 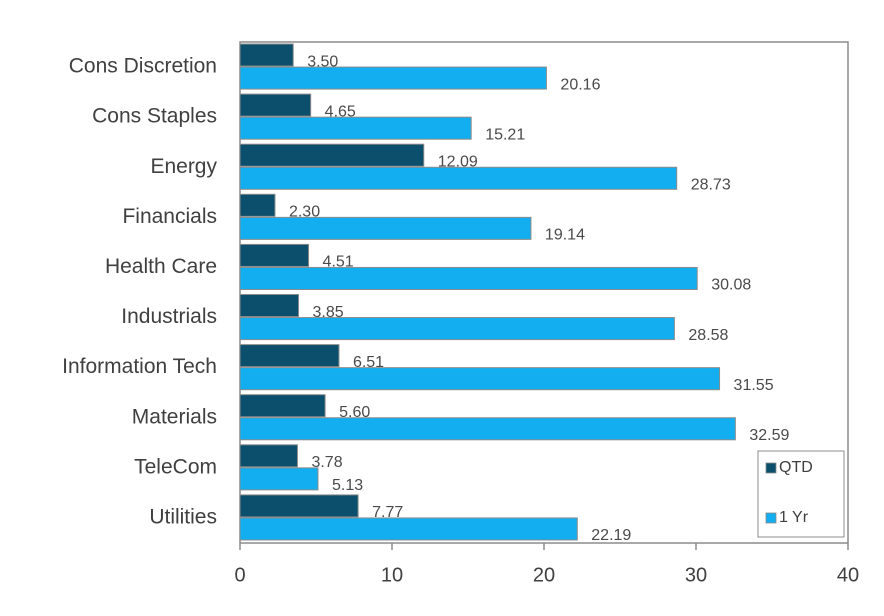 What do you see at coordinates (368, 362) in the screenshot?
I see `value-label: 6.51` at bounding box center [368, 362].